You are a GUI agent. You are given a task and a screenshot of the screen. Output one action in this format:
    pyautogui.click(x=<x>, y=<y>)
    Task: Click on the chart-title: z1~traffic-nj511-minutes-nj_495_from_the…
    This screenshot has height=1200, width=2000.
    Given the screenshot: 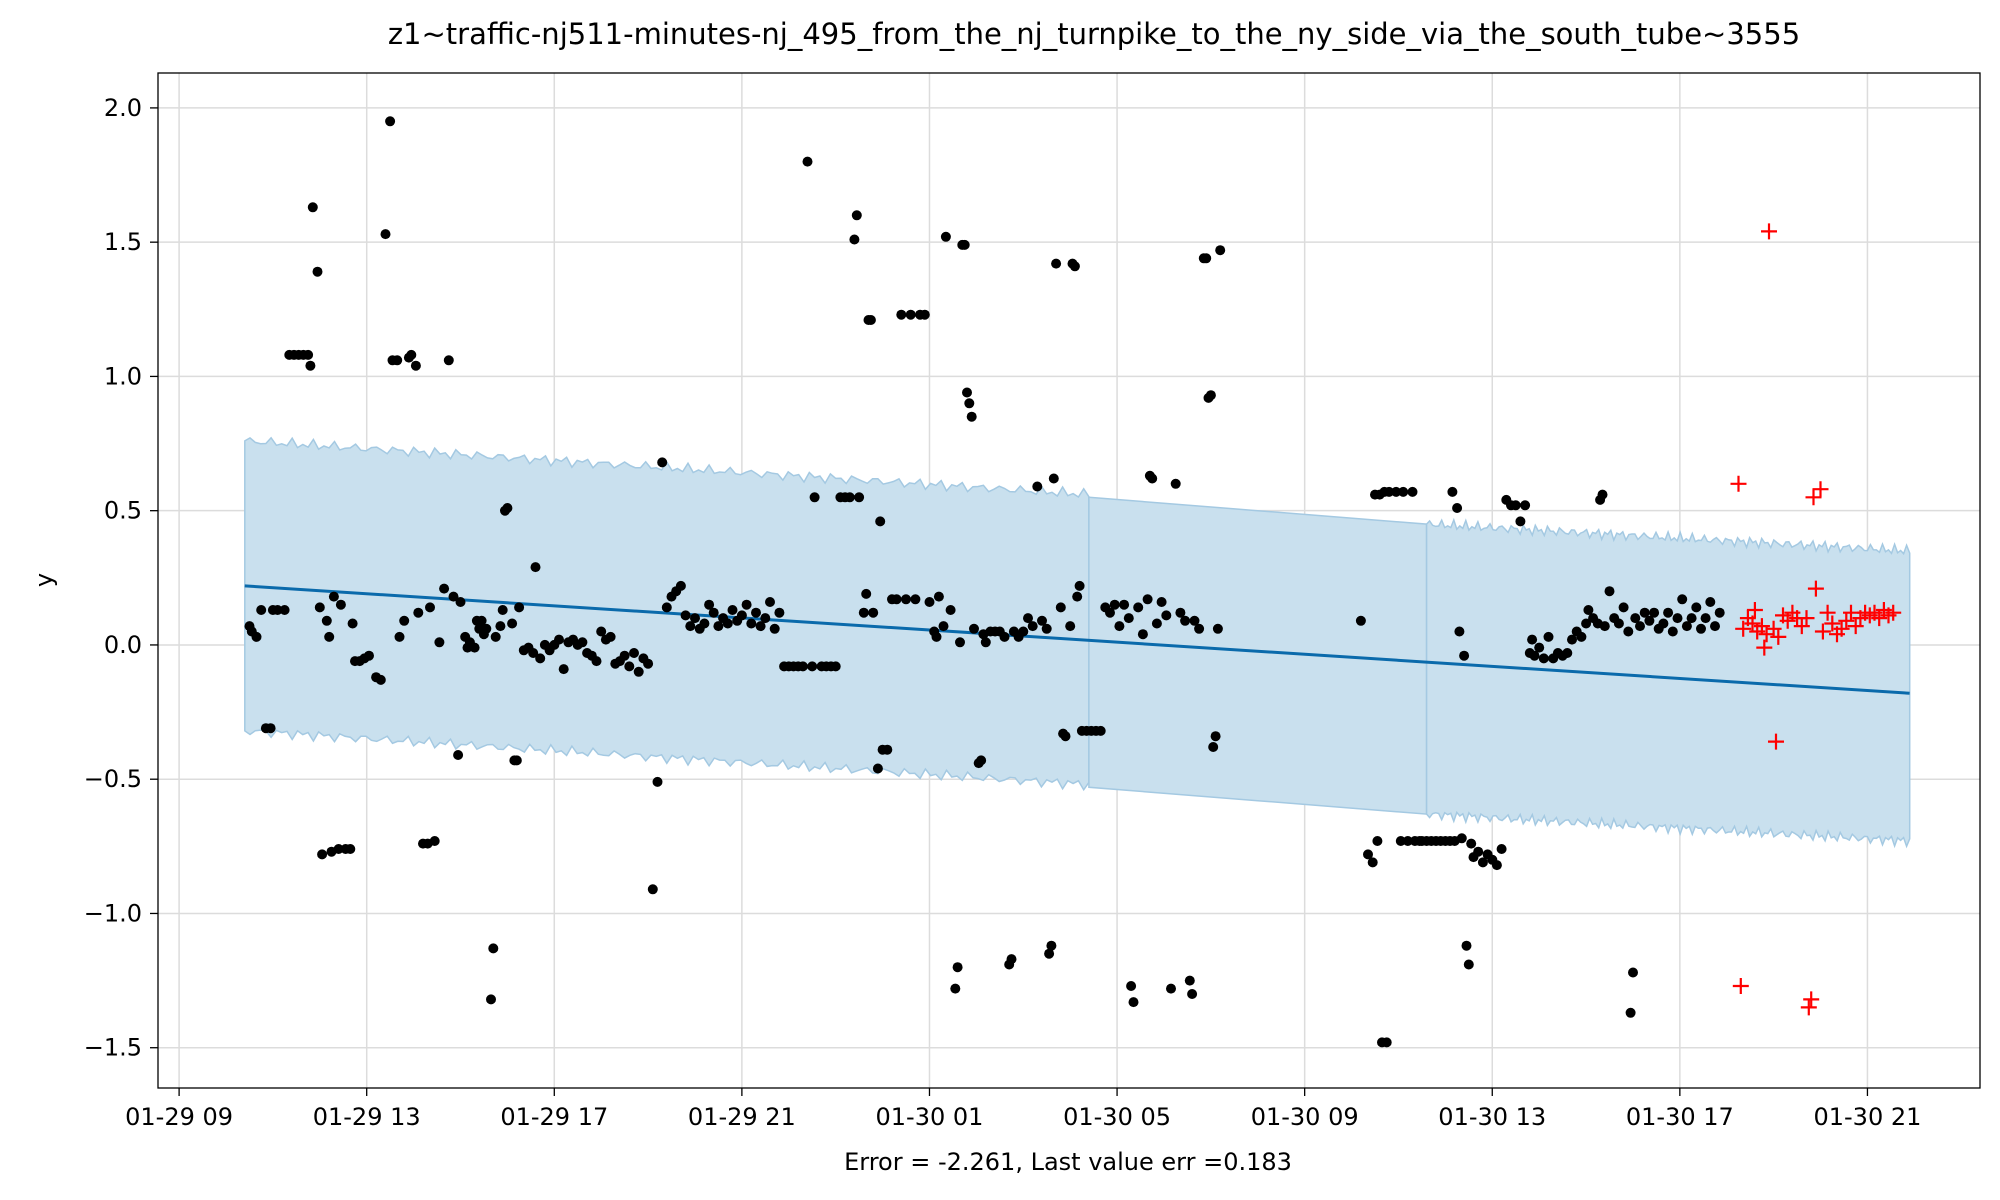 What is the action you would take?
    pyautogui.click(x=1094, y=34)
    